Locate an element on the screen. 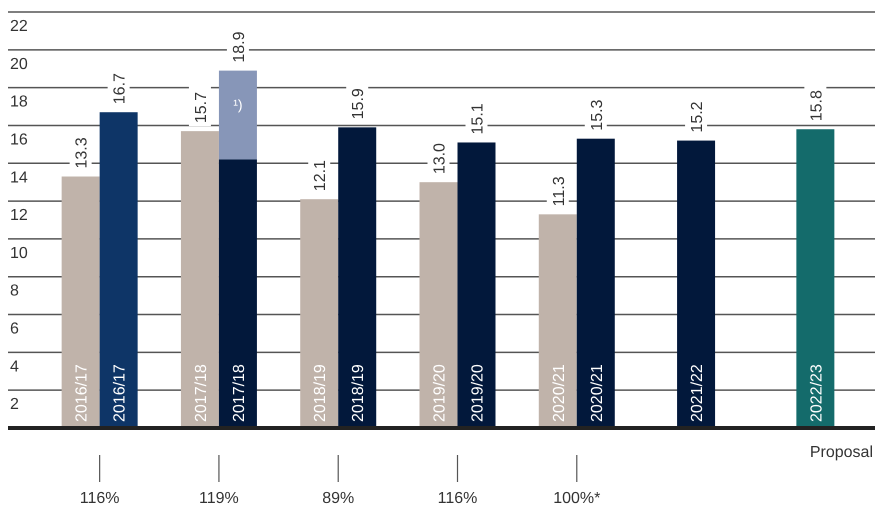 The height and width of the screenshot is (521, 875). y-tick-label: 12 is located at coordinates (19, 215).